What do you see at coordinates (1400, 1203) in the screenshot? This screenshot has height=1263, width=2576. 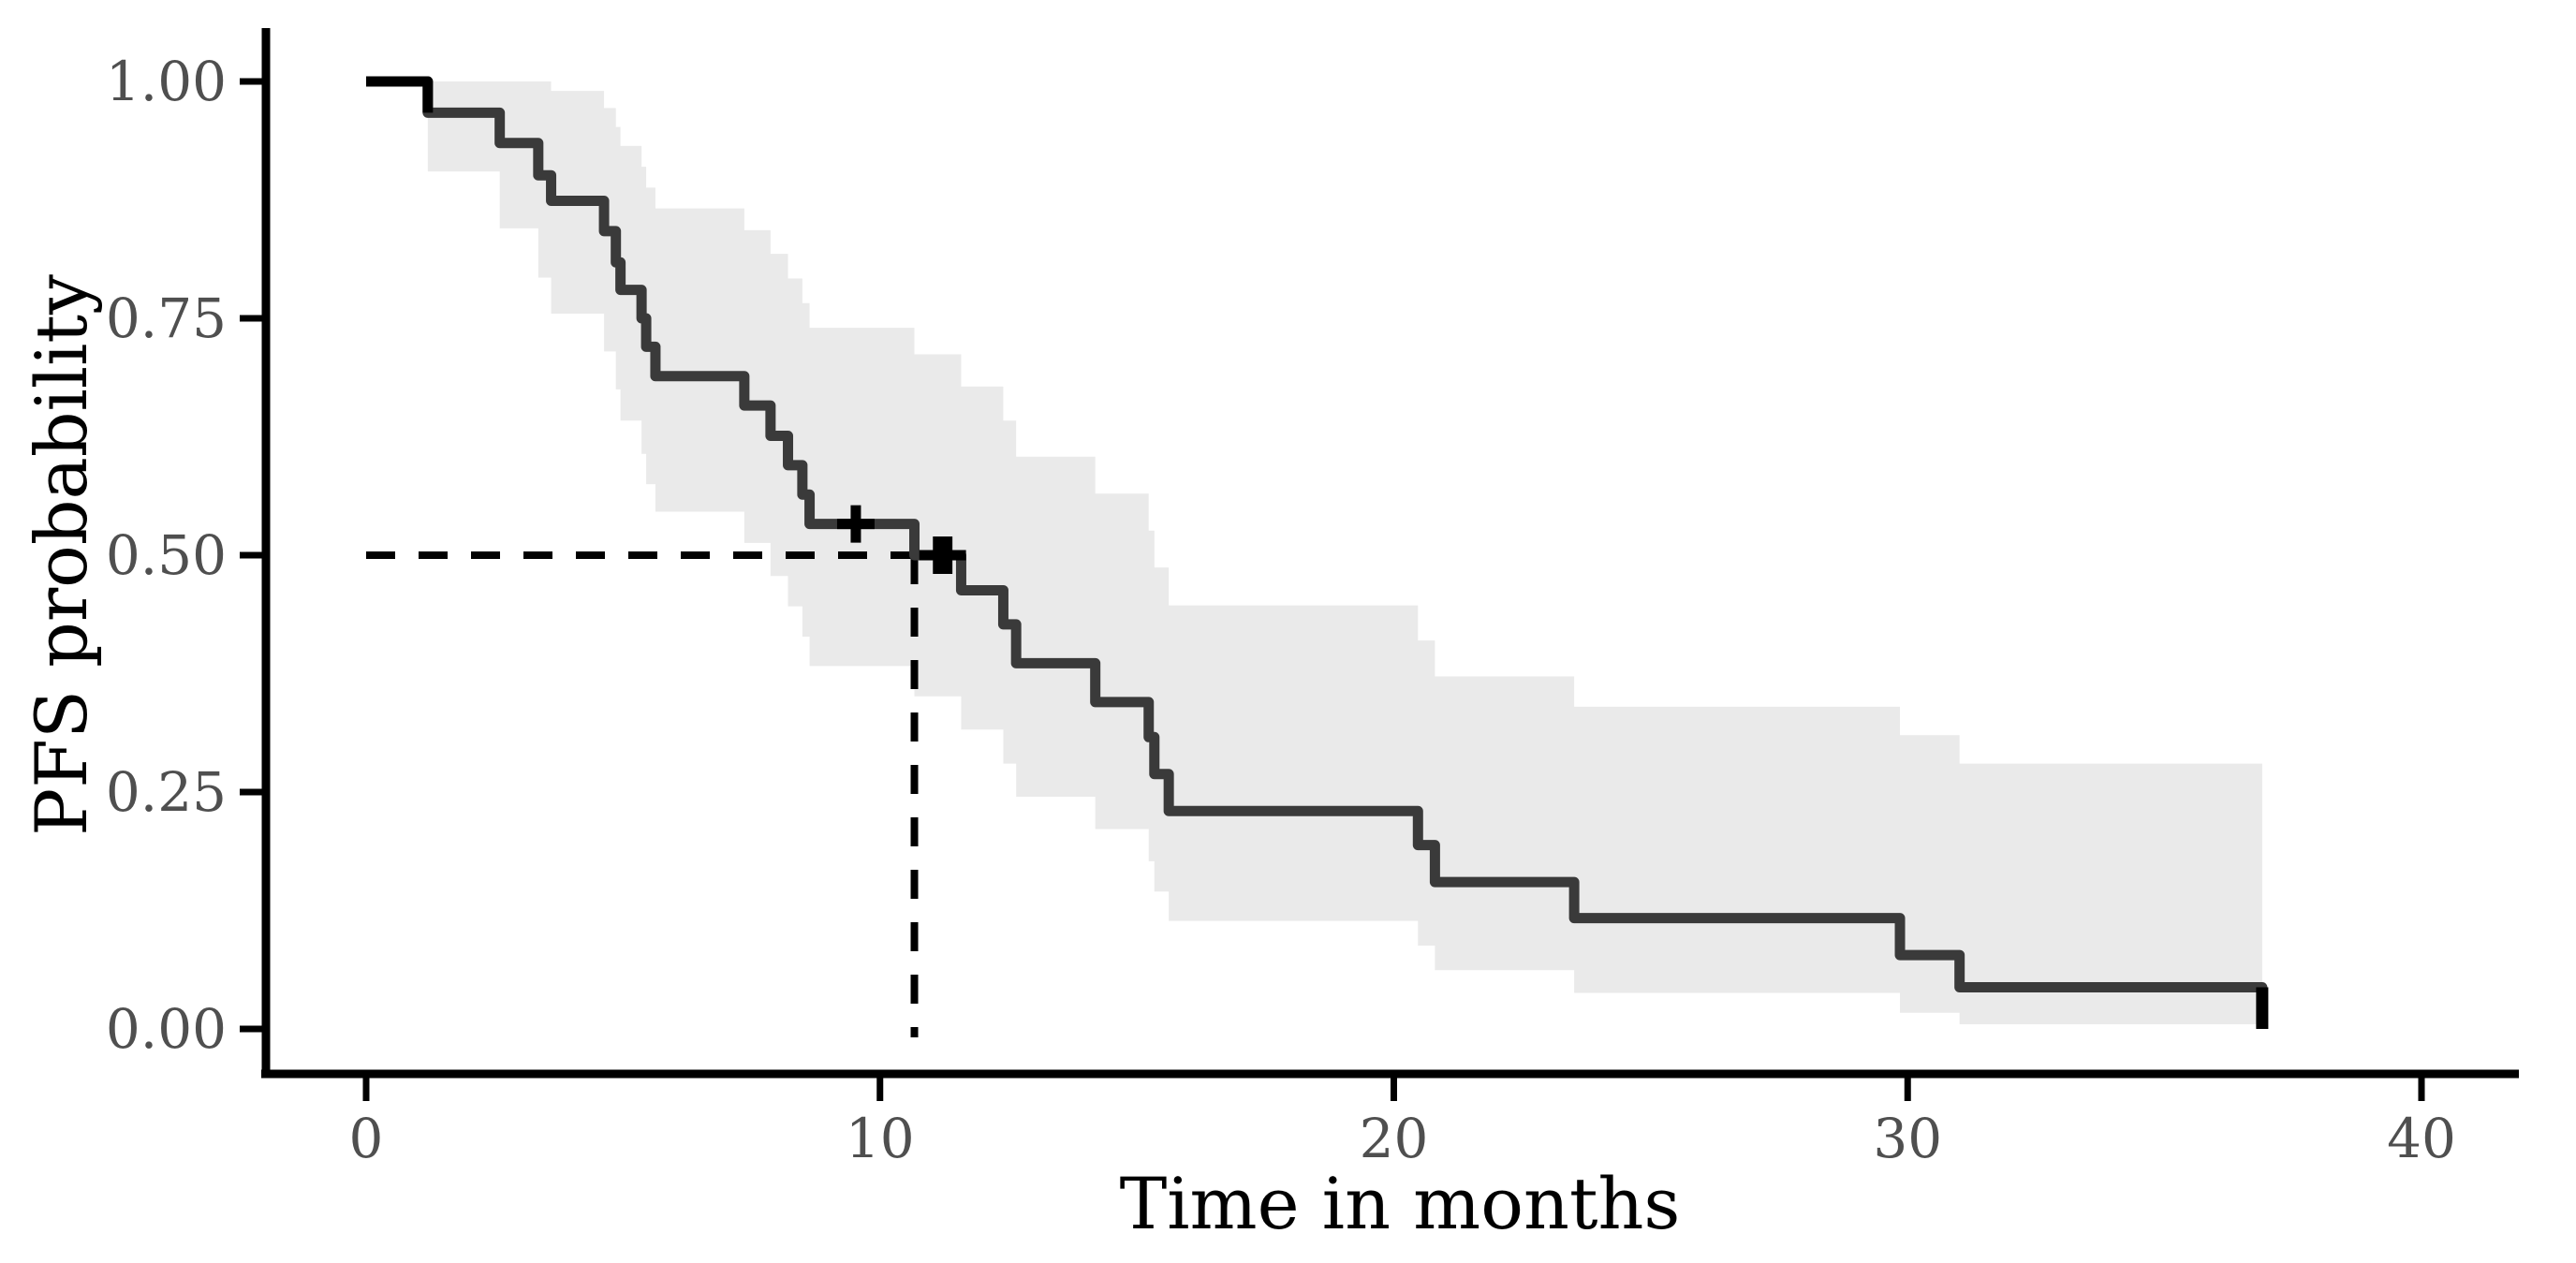 I see `x-axis-title: Time in months` at bounding box center [1400, 1203].